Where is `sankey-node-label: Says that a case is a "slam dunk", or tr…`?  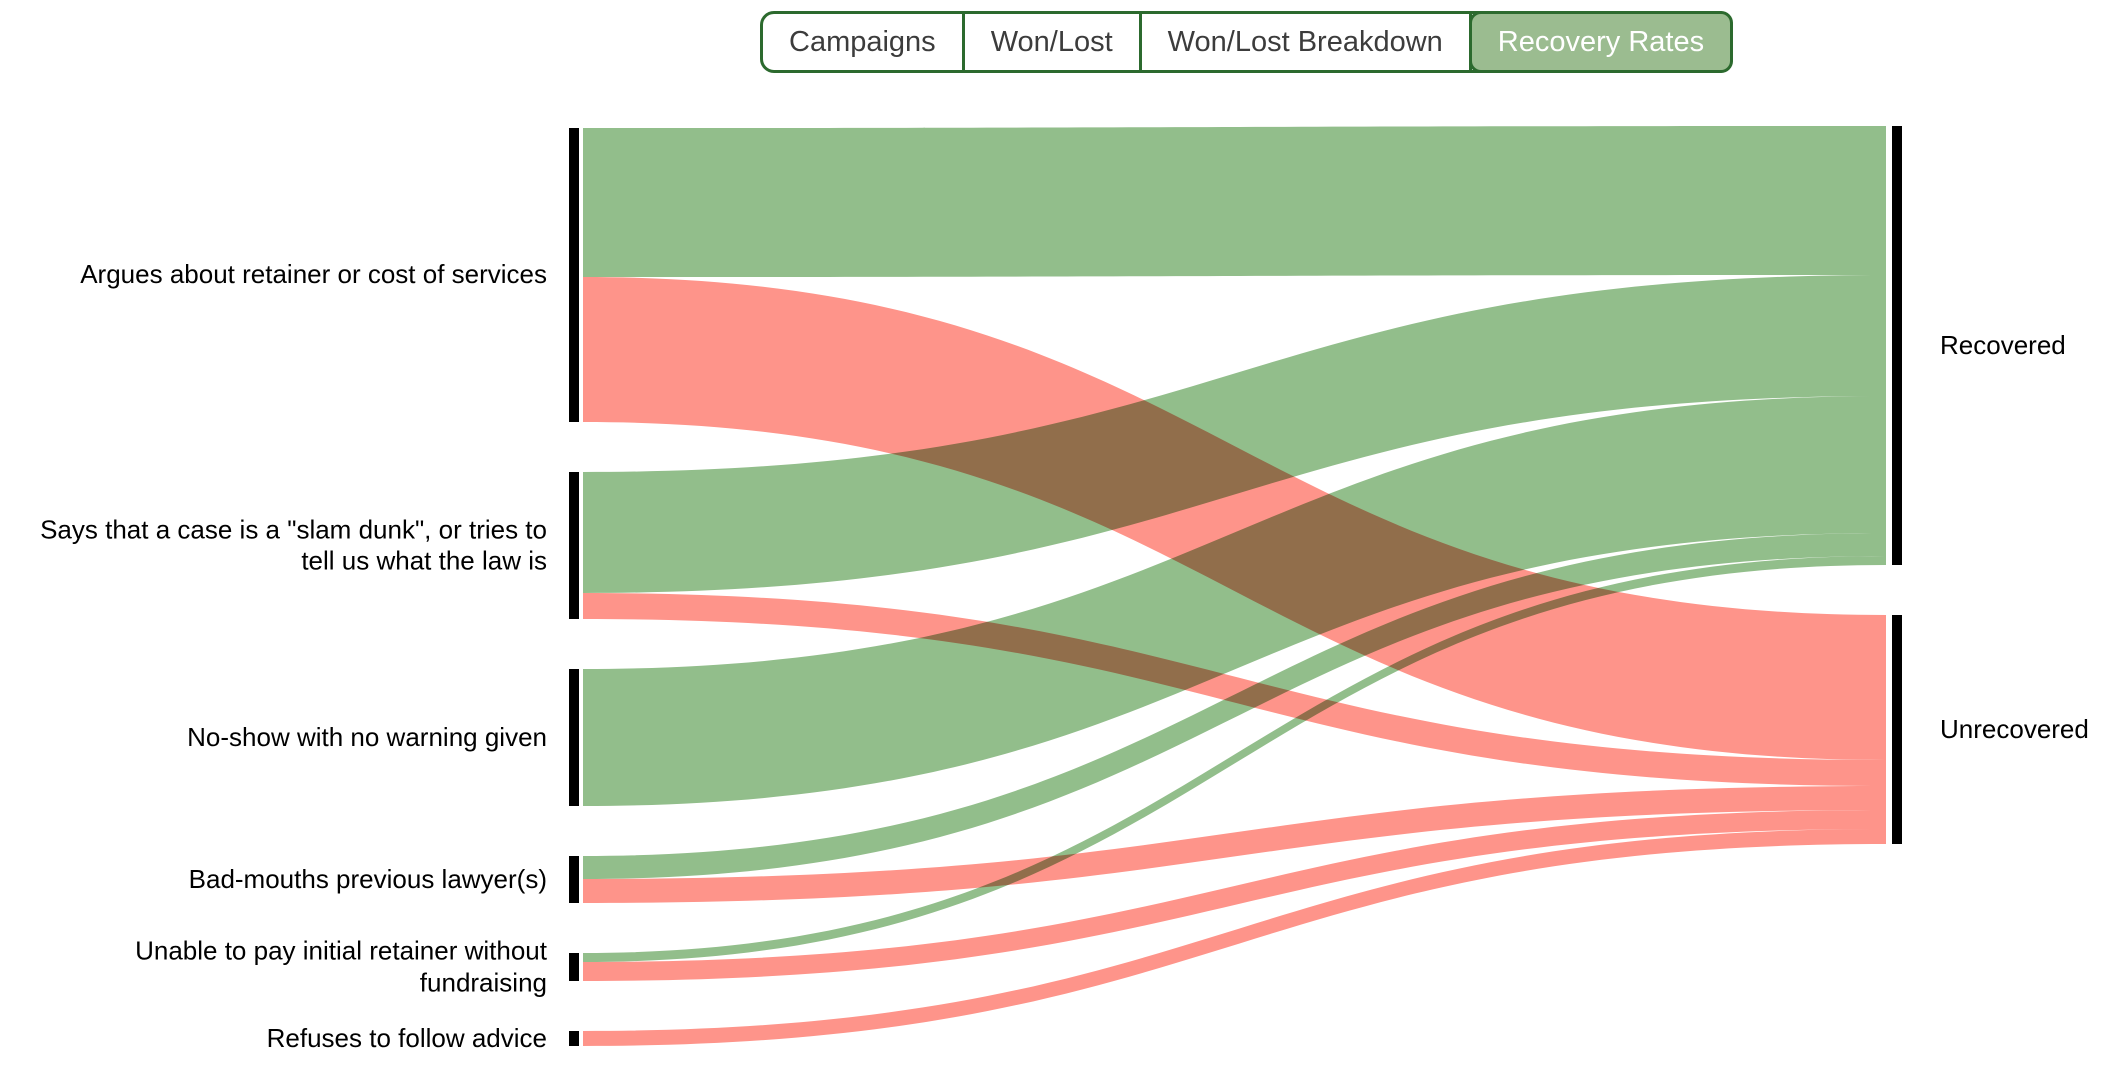 sankey-node-label: Says that a case is a "slam dunk", or tr… is located at coordinates (293, 544).